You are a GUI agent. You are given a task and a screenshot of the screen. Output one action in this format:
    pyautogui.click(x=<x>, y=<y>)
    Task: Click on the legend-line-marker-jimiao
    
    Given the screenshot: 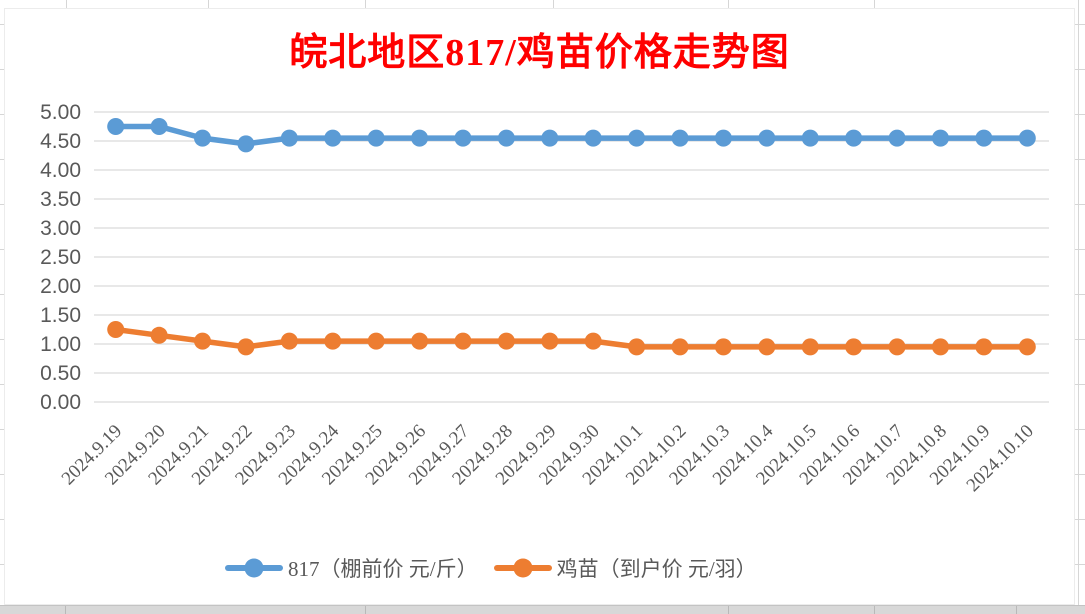 What is the action you would take?
    pyautogui.click(x=522, y=568)
    